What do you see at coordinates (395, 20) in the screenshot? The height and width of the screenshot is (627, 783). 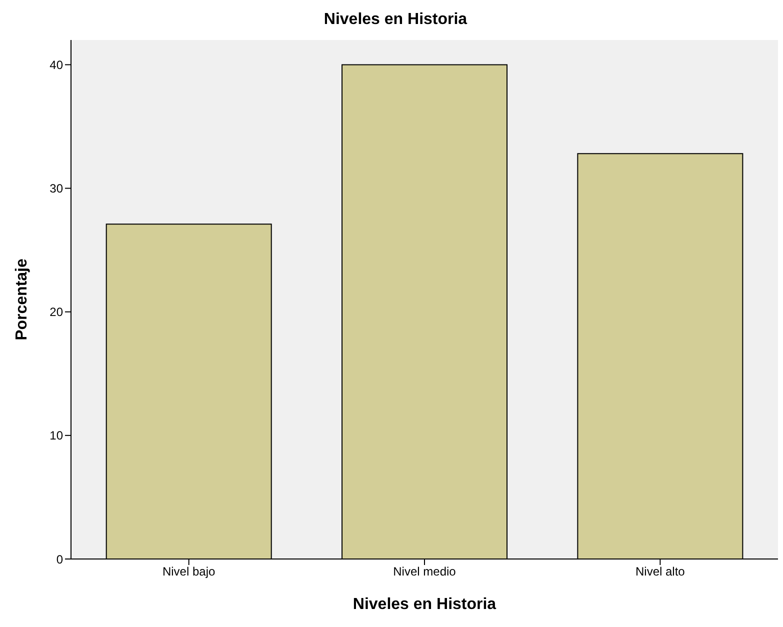 I see `chart-title: Niveles en Historia` at bounding box center [395, 20].